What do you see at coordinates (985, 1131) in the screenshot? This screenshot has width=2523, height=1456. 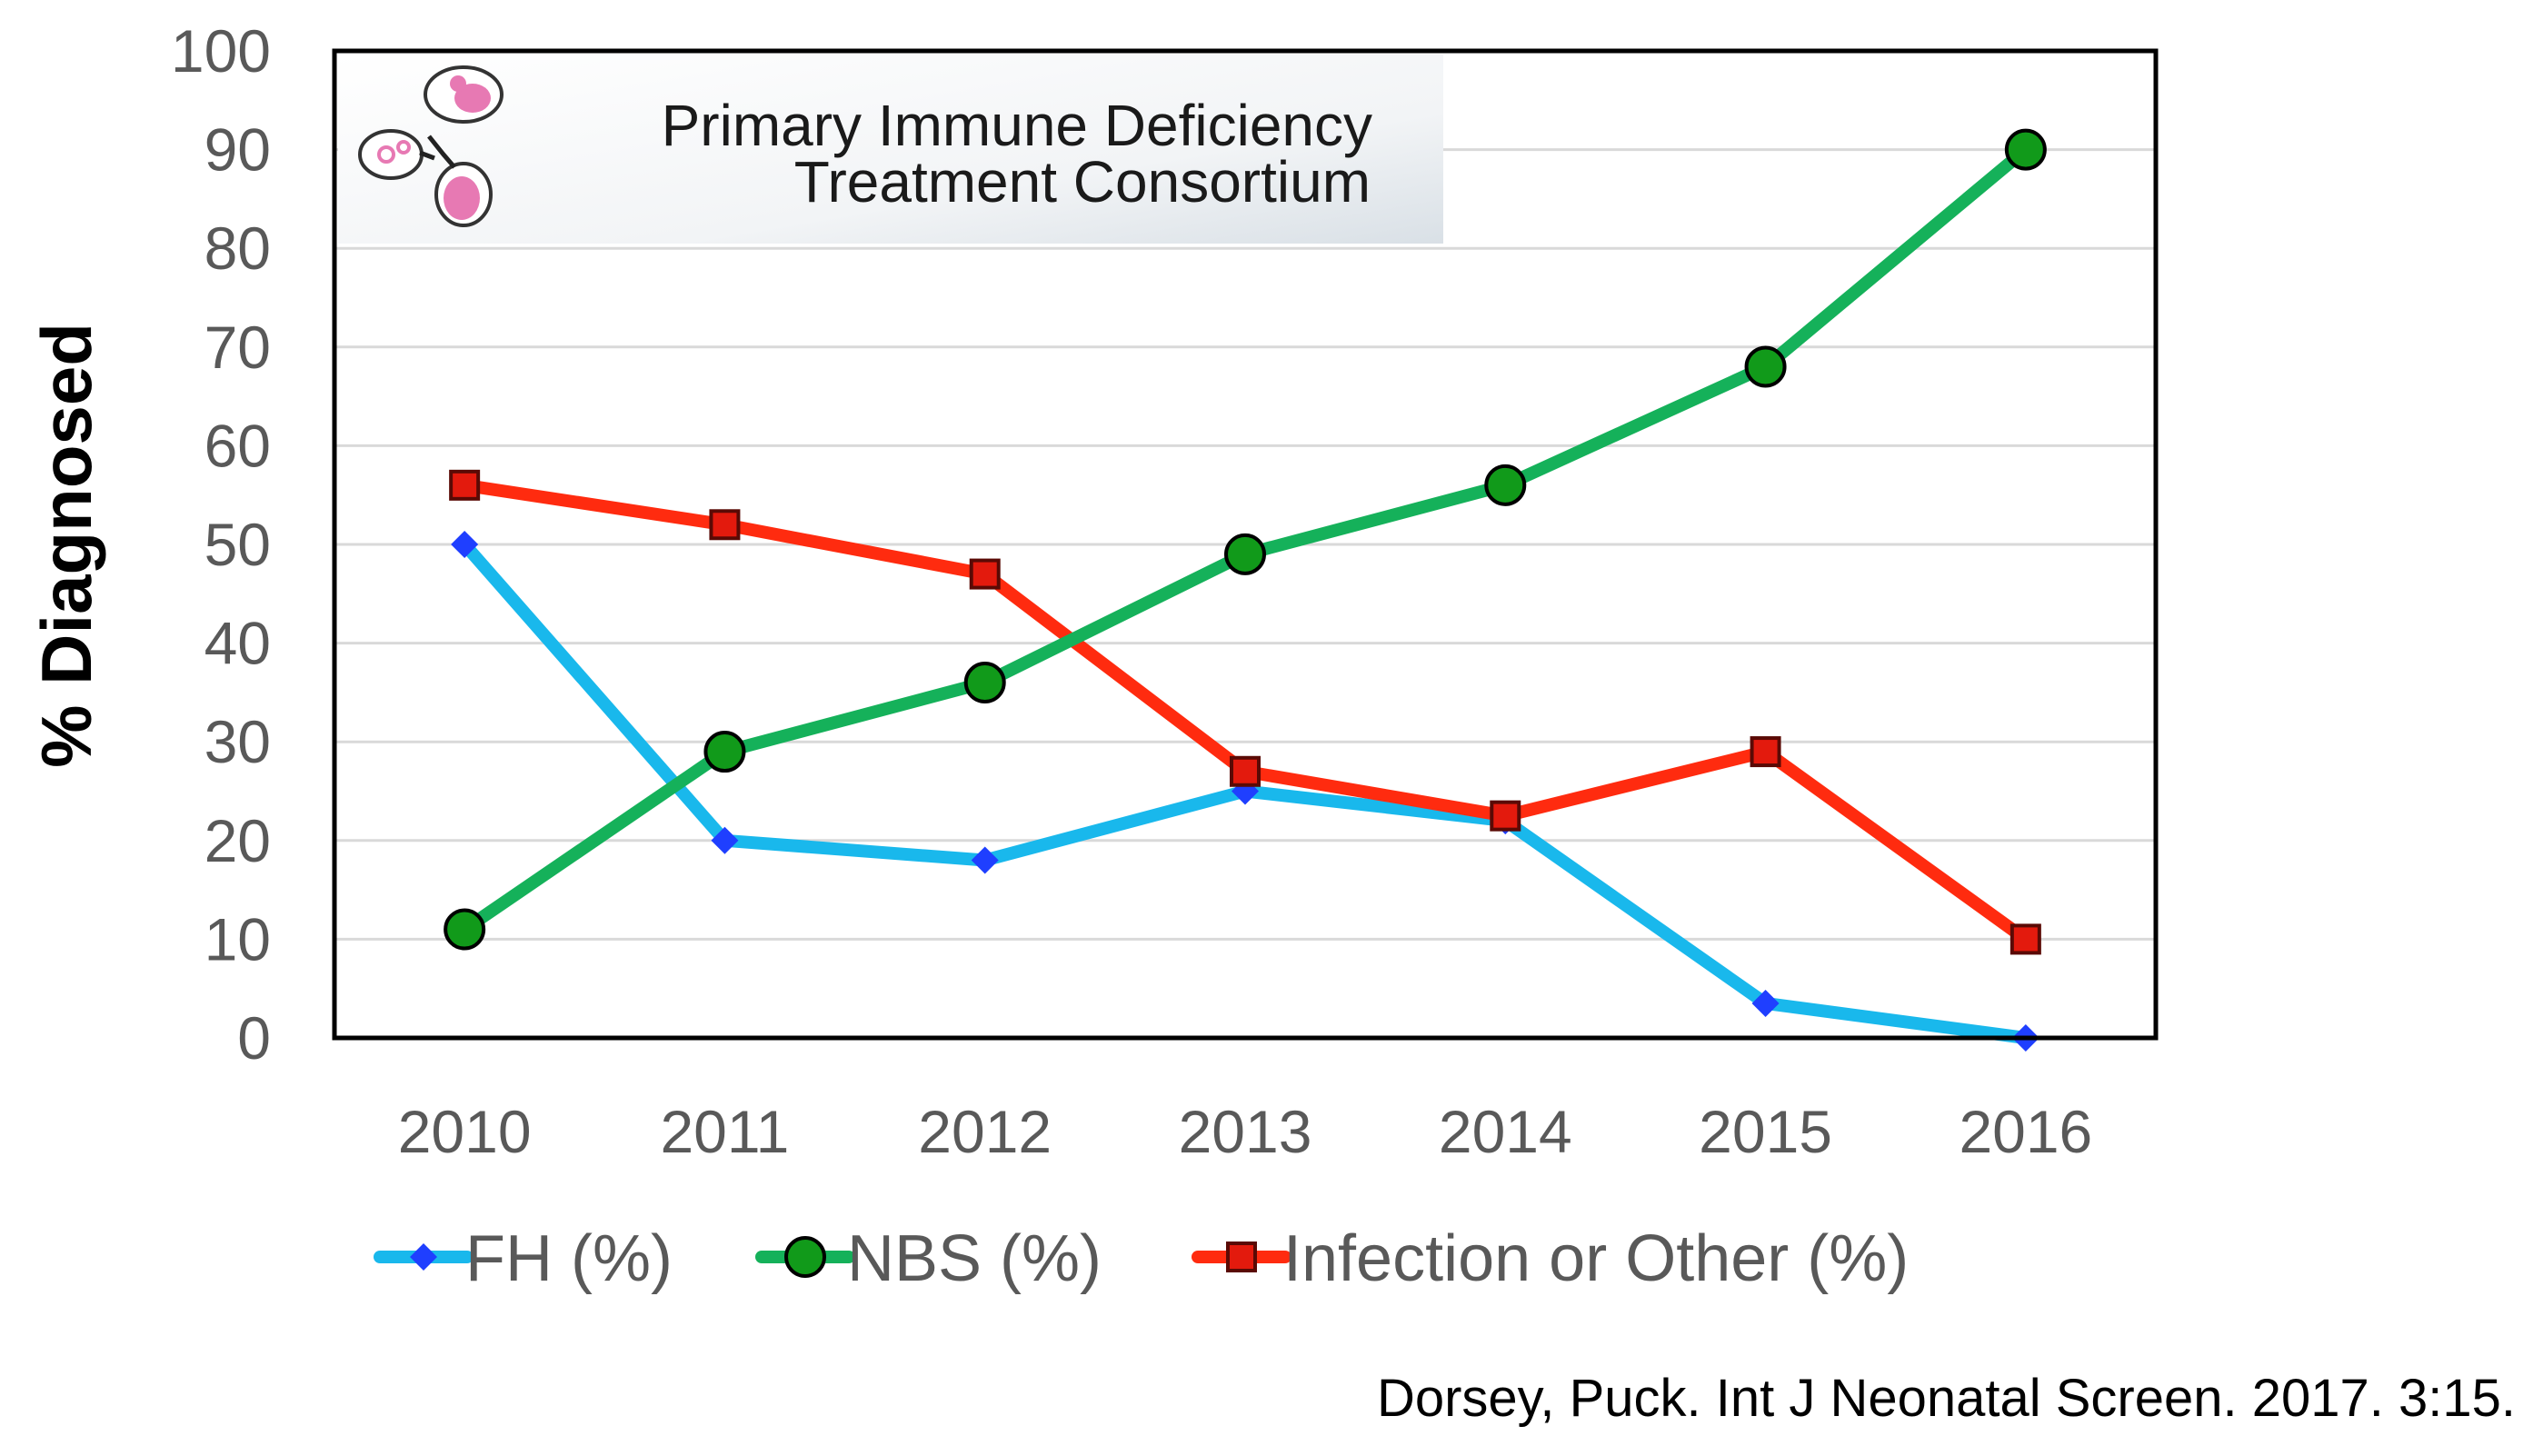 I see `x-tick-label: 2012` at bounding box center [985, 1131].